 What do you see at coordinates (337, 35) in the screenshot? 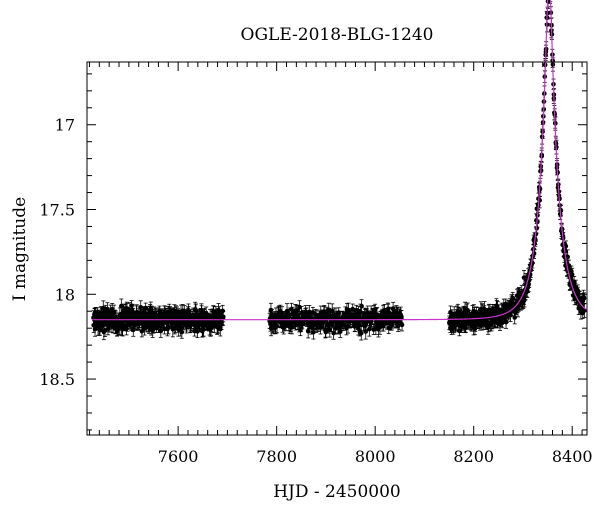
I see `chart-title: OGLE-2018-BLG-1240` at bounding box center [337, 35].